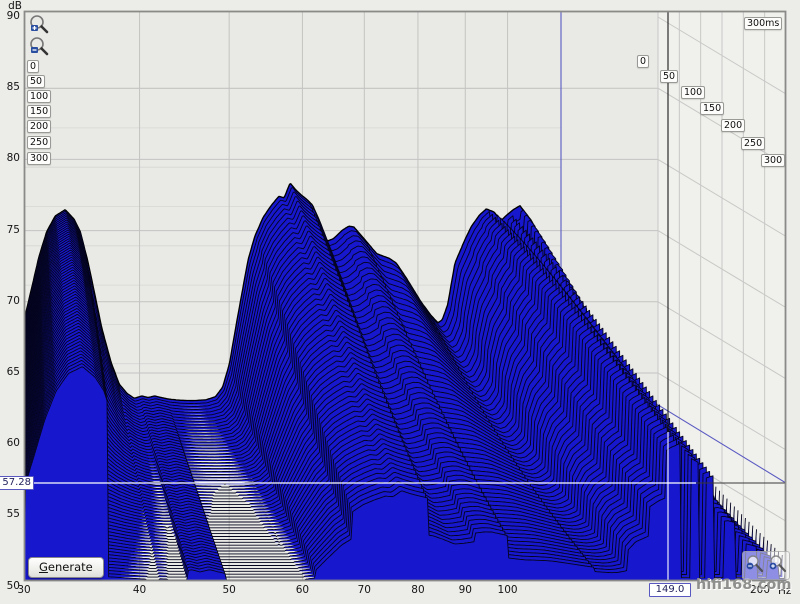 The height and width of the screenshot is (604, 800). What do you see at coordinates (39, 25) in the screenshot?
I see `zoom-in-icon` at bounding box center [39, 25].